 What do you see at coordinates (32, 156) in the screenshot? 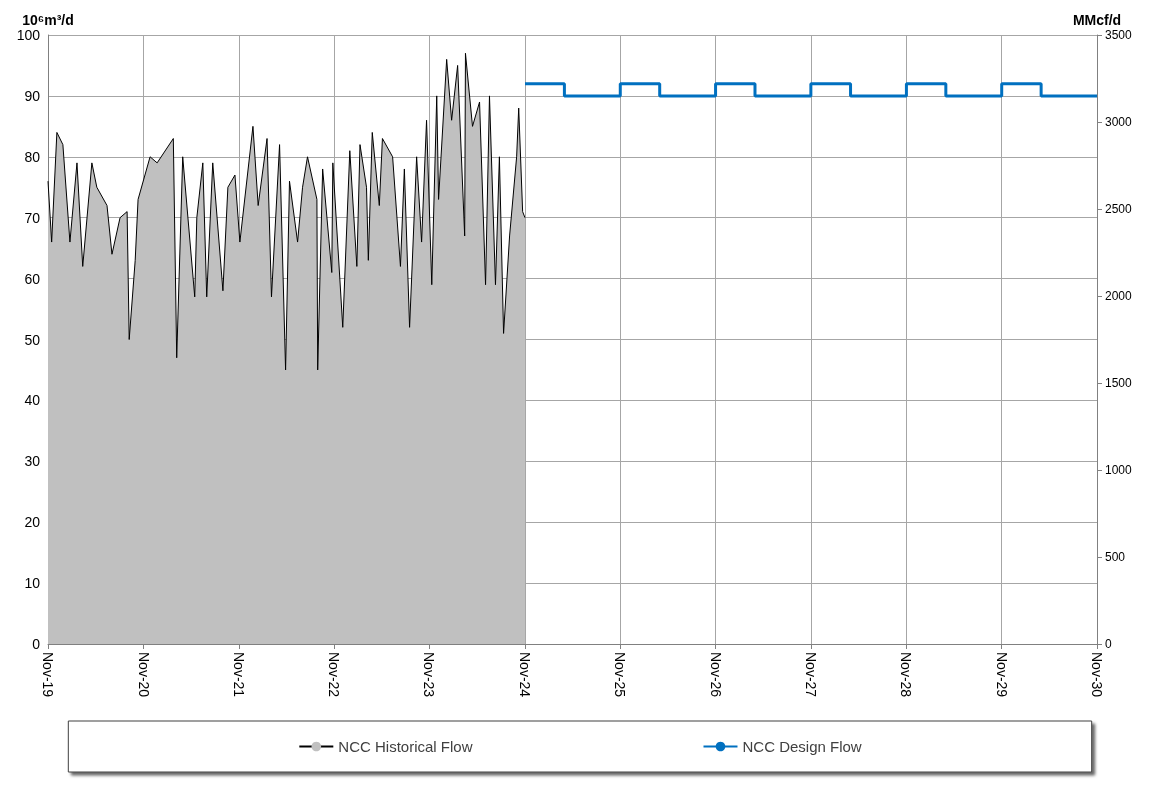
I see `y-tick-label: 80` at bounding box center [32, 156].